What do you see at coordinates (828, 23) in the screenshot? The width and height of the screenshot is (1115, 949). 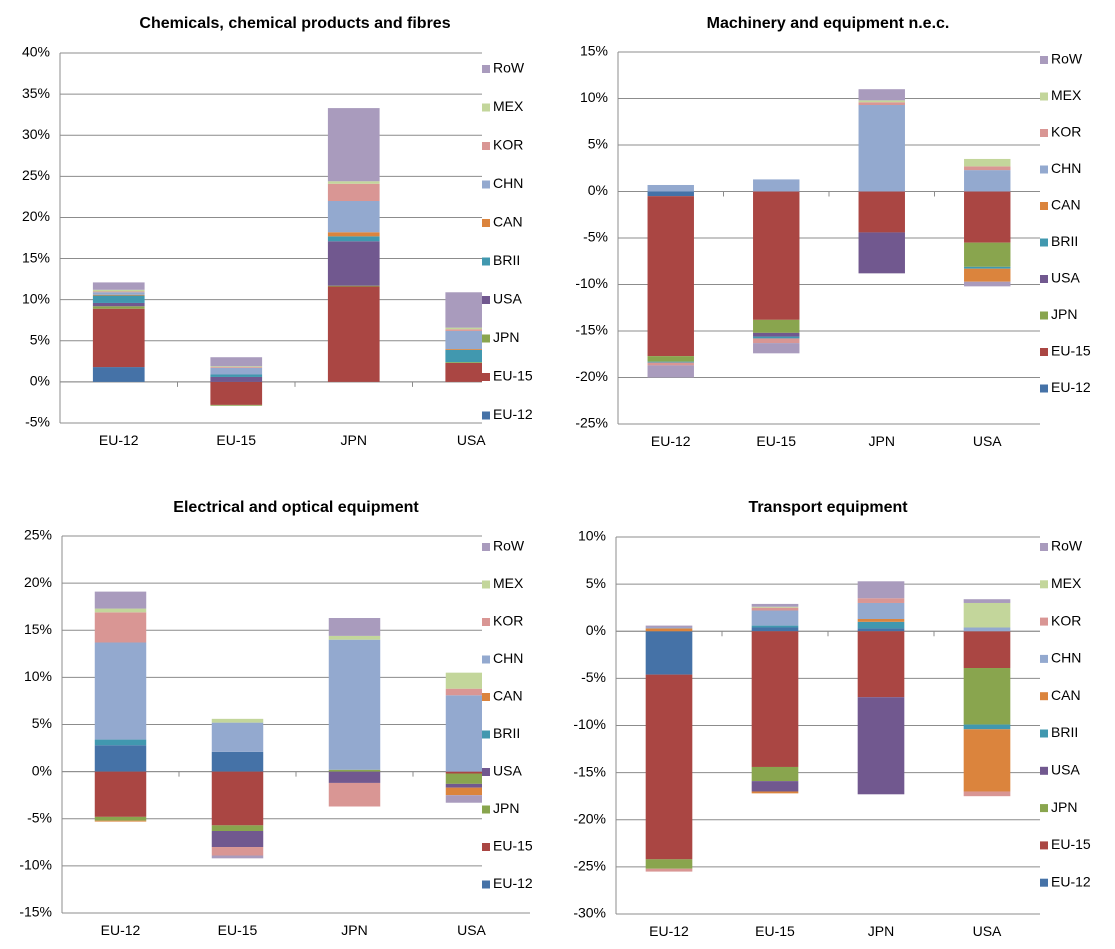 I see `chart-title: Machinery and equipment n.e.c.` at bounding box center [828, 23].